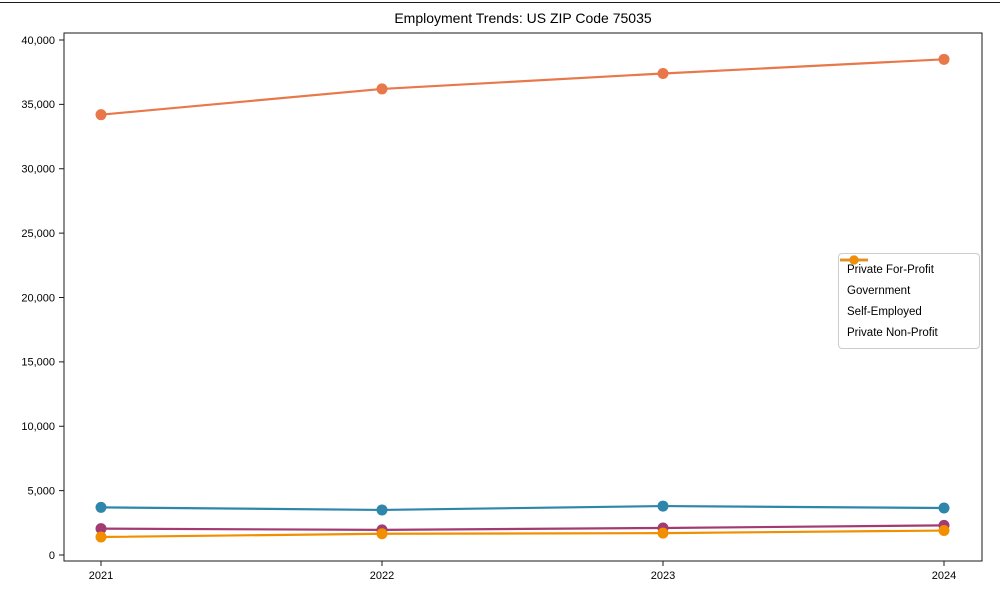 Image resolution: width=1000 pixels, height=600 pixels. Describe the element at coordinates (41, 491) in the screenshot. I see `y-tick-label: 5,000` at that location.